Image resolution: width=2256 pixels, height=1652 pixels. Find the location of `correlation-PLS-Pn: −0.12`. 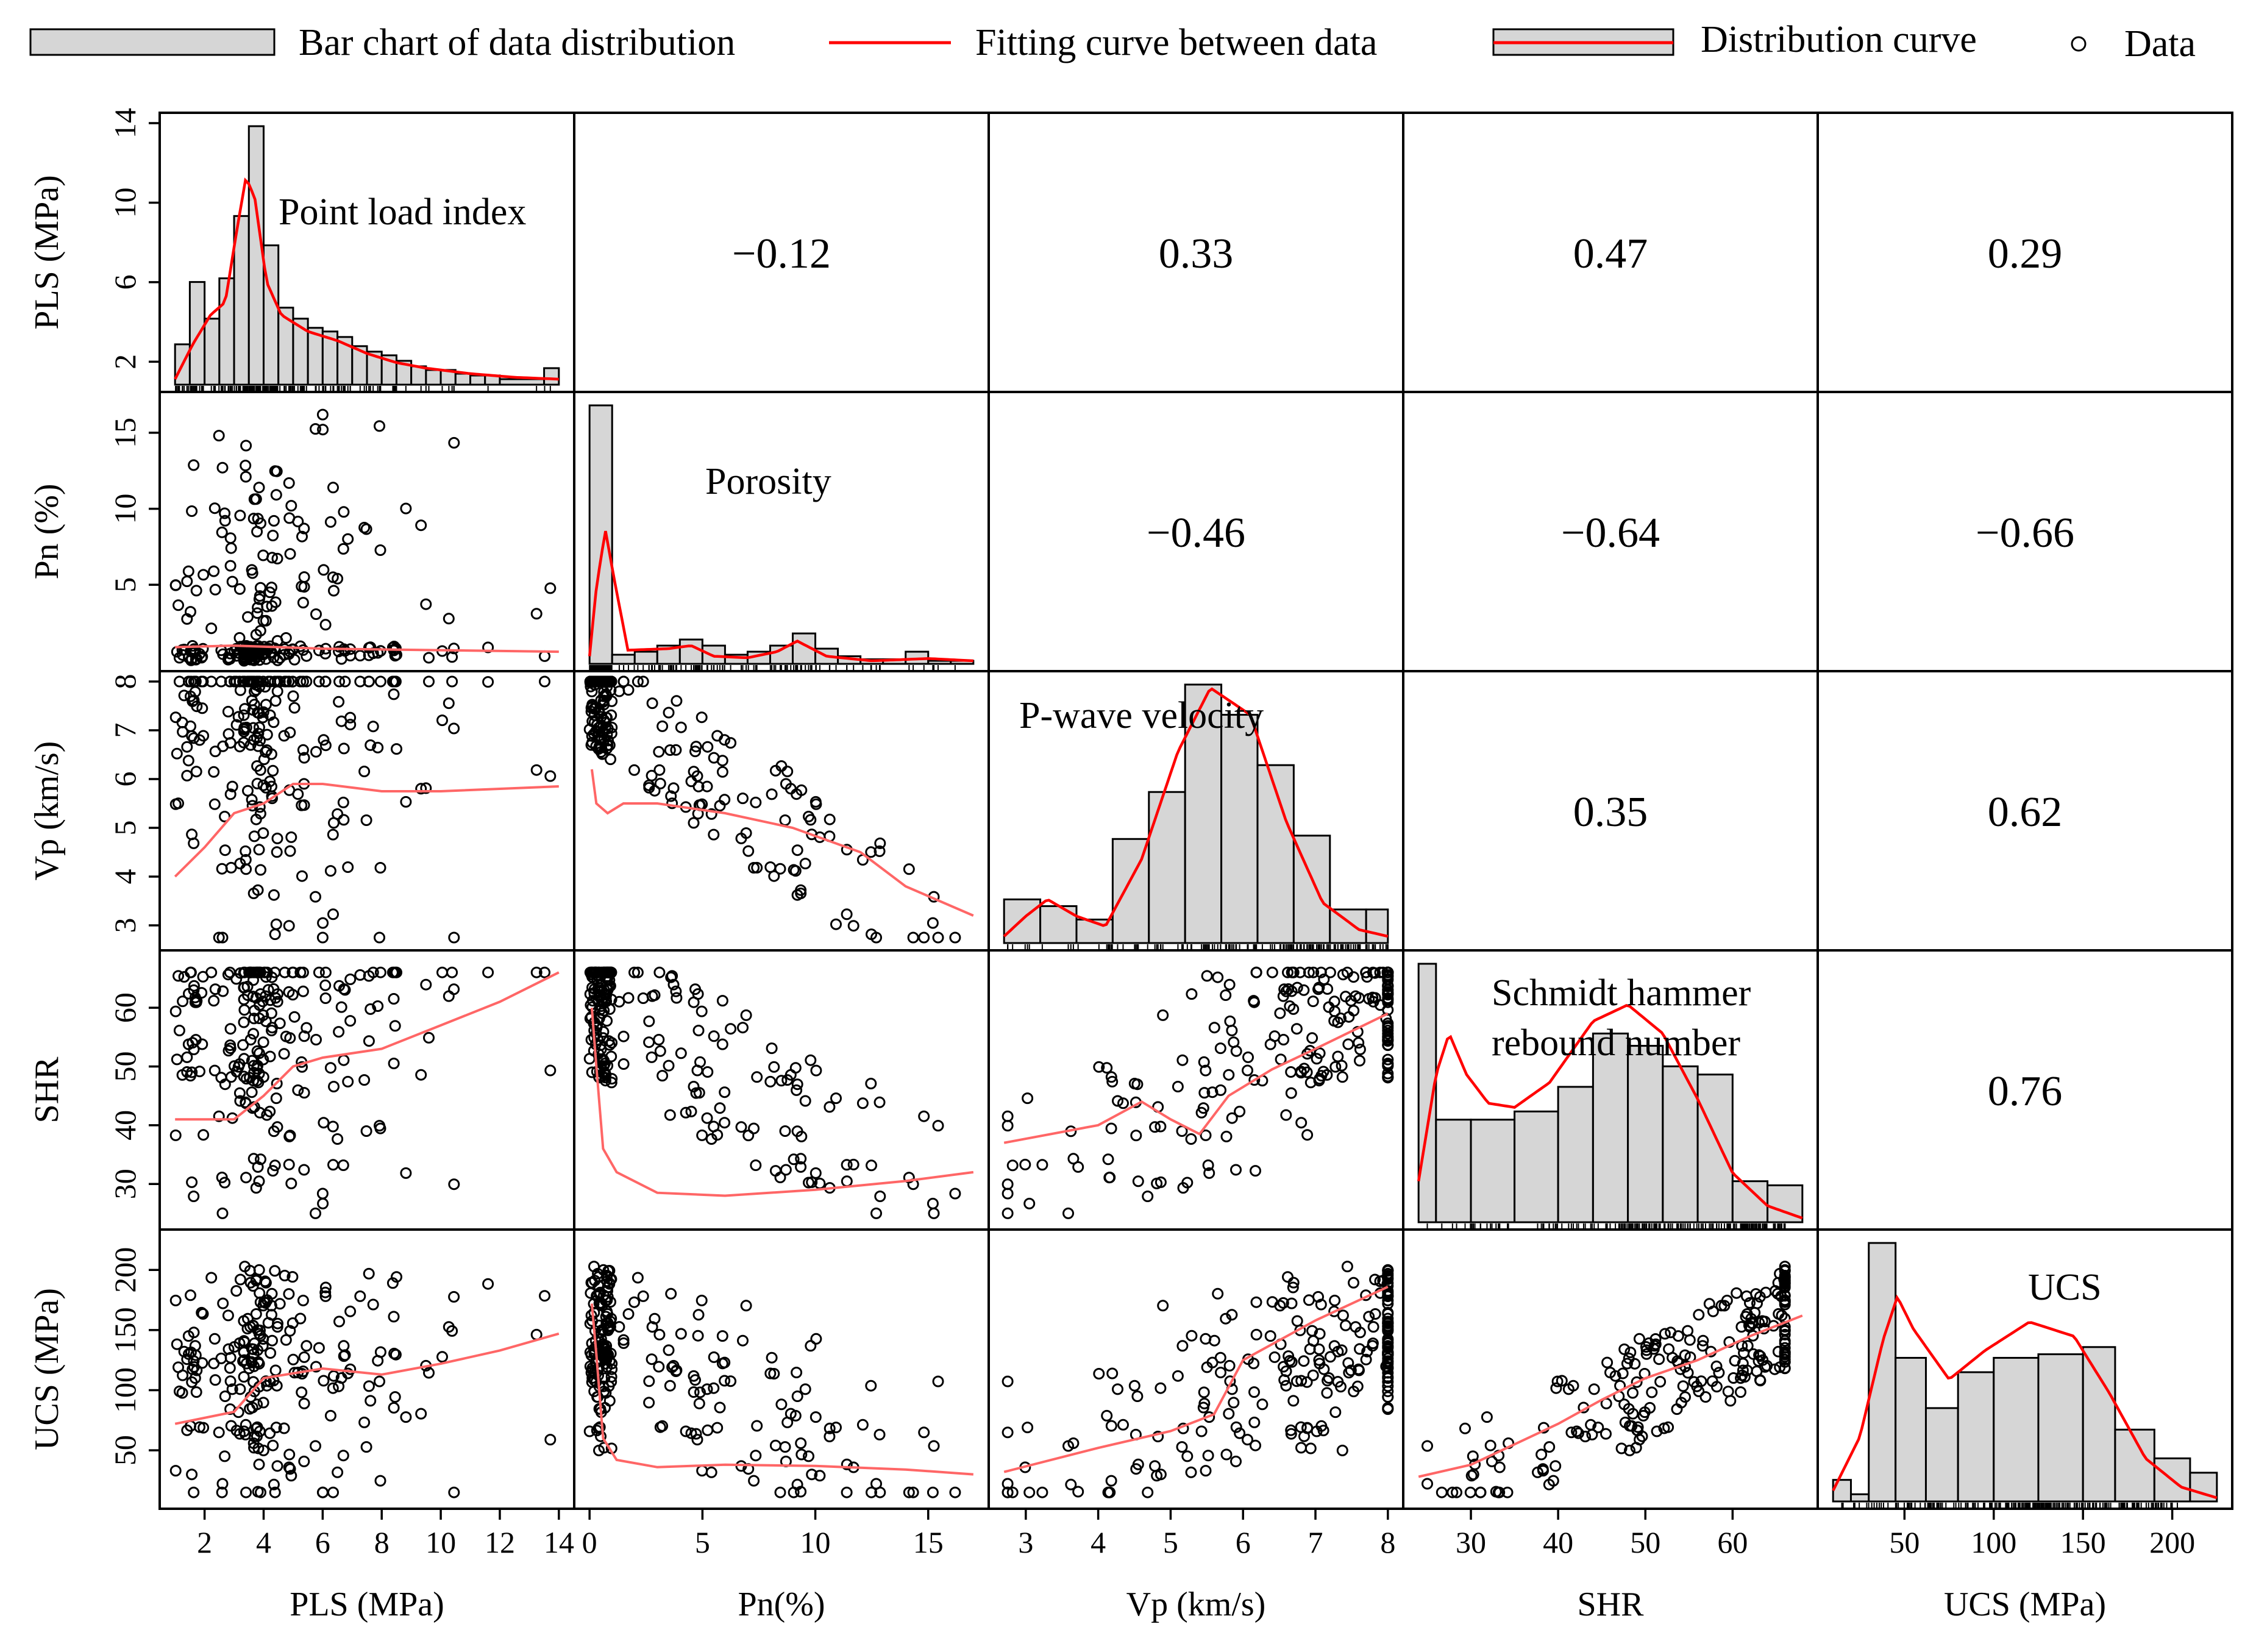

correlation-PLS-Pn: −0.12 is located at coordinates (781, 253).